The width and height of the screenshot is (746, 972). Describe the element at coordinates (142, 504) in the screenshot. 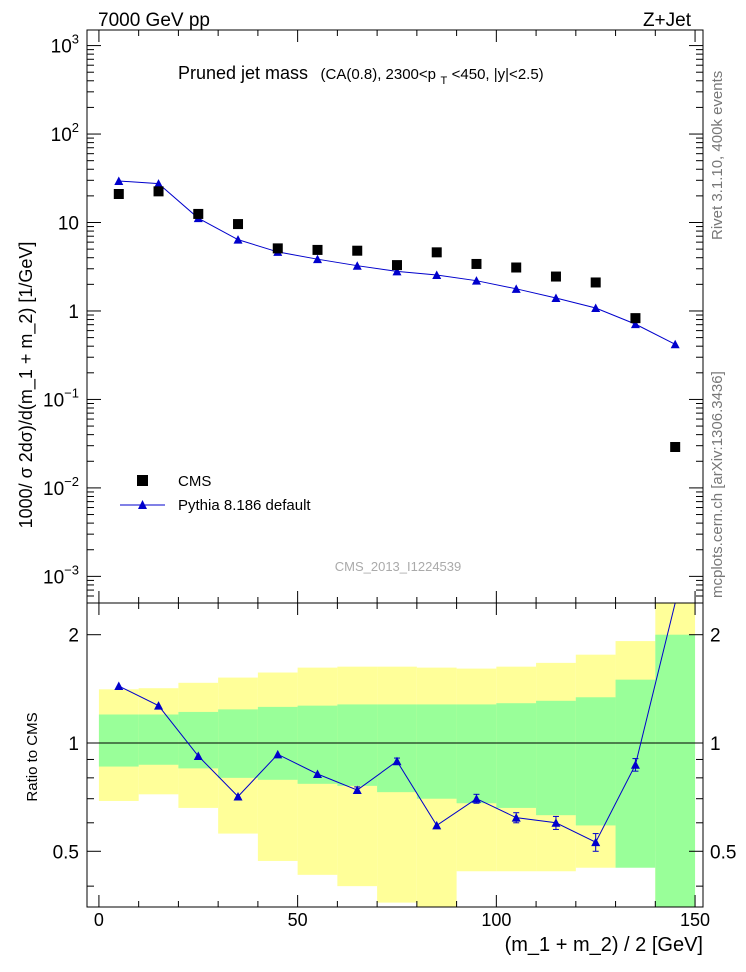

I see `legend-mc-marker` at that location.